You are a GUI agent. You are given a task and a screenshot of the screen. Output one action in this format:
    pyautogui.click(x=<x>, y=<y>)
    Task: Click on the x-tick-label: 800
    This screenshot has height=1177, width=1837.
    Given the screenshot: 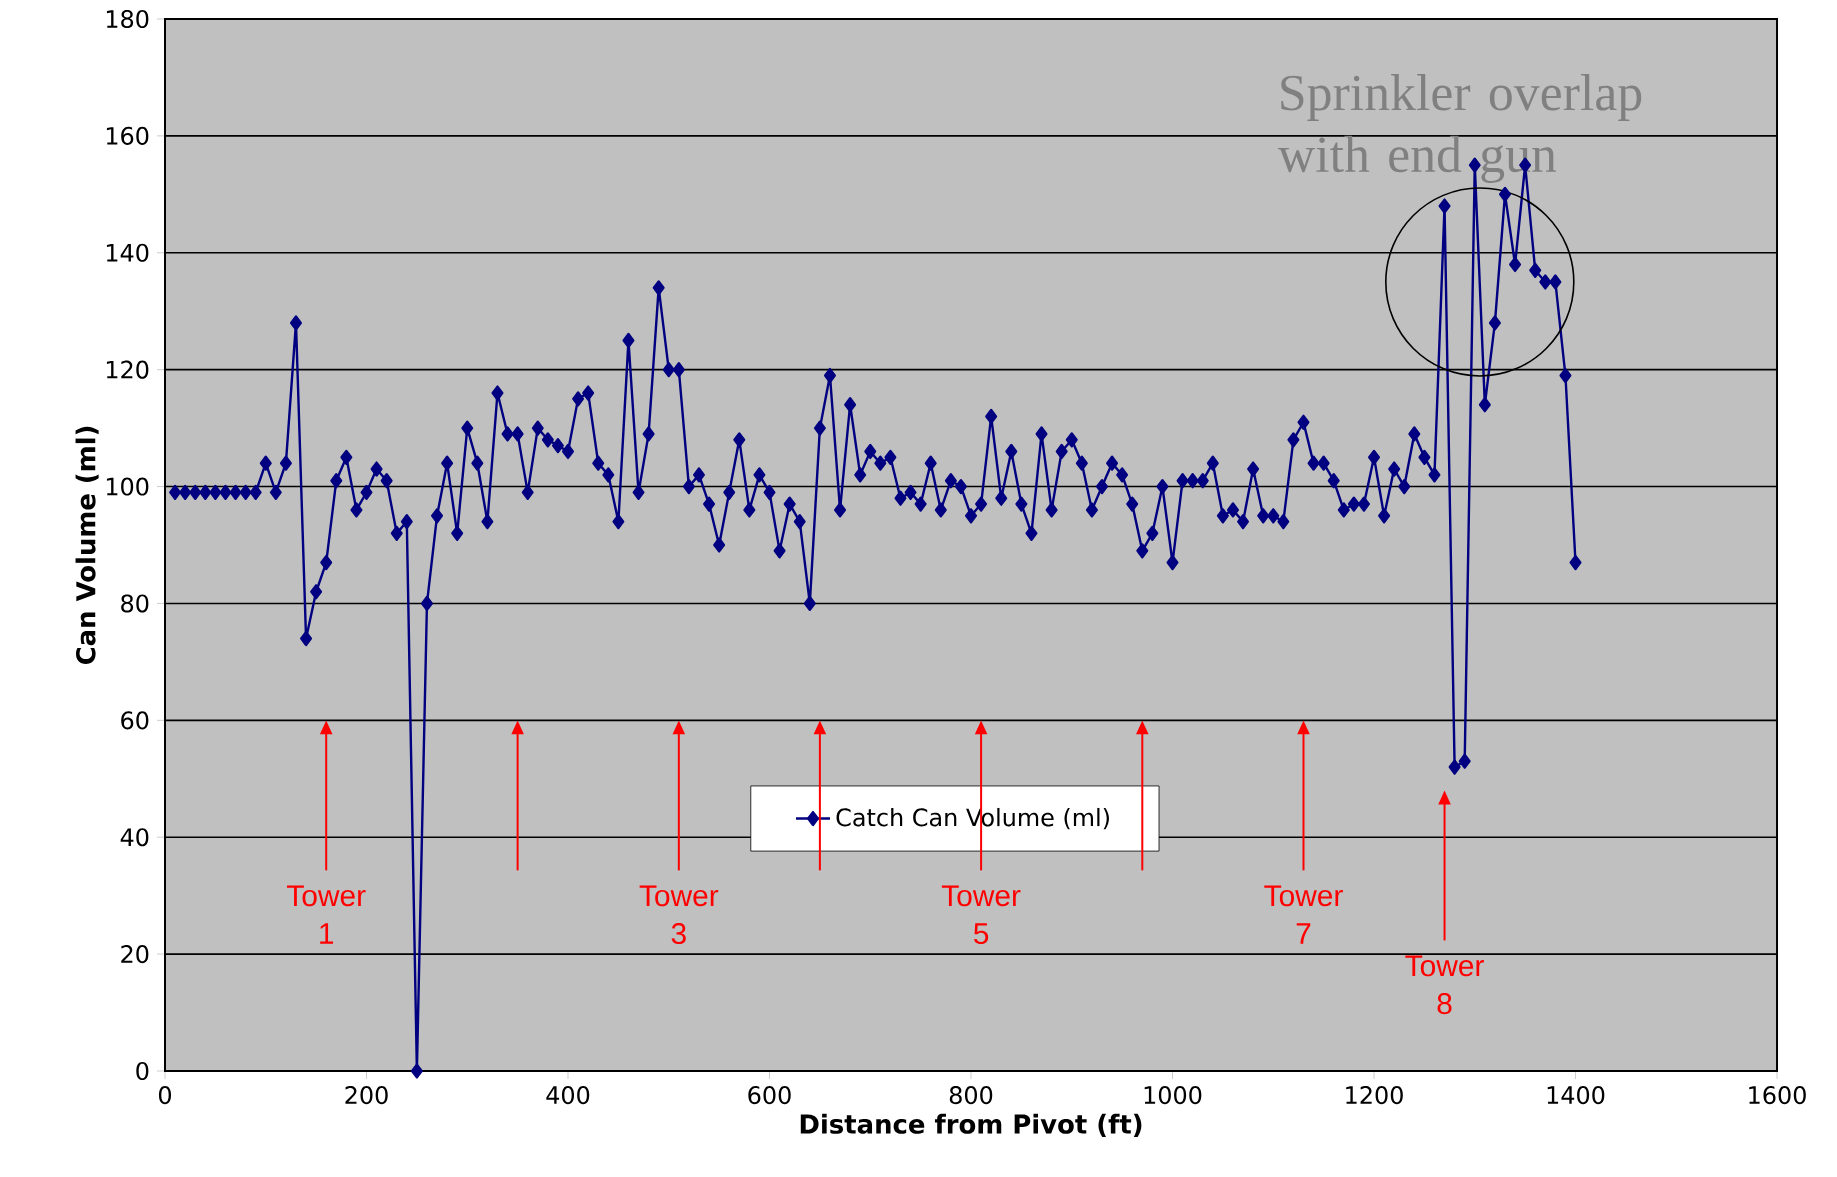 What is the action you would take?
    pyautogui.click(x=971, y=1095)
    